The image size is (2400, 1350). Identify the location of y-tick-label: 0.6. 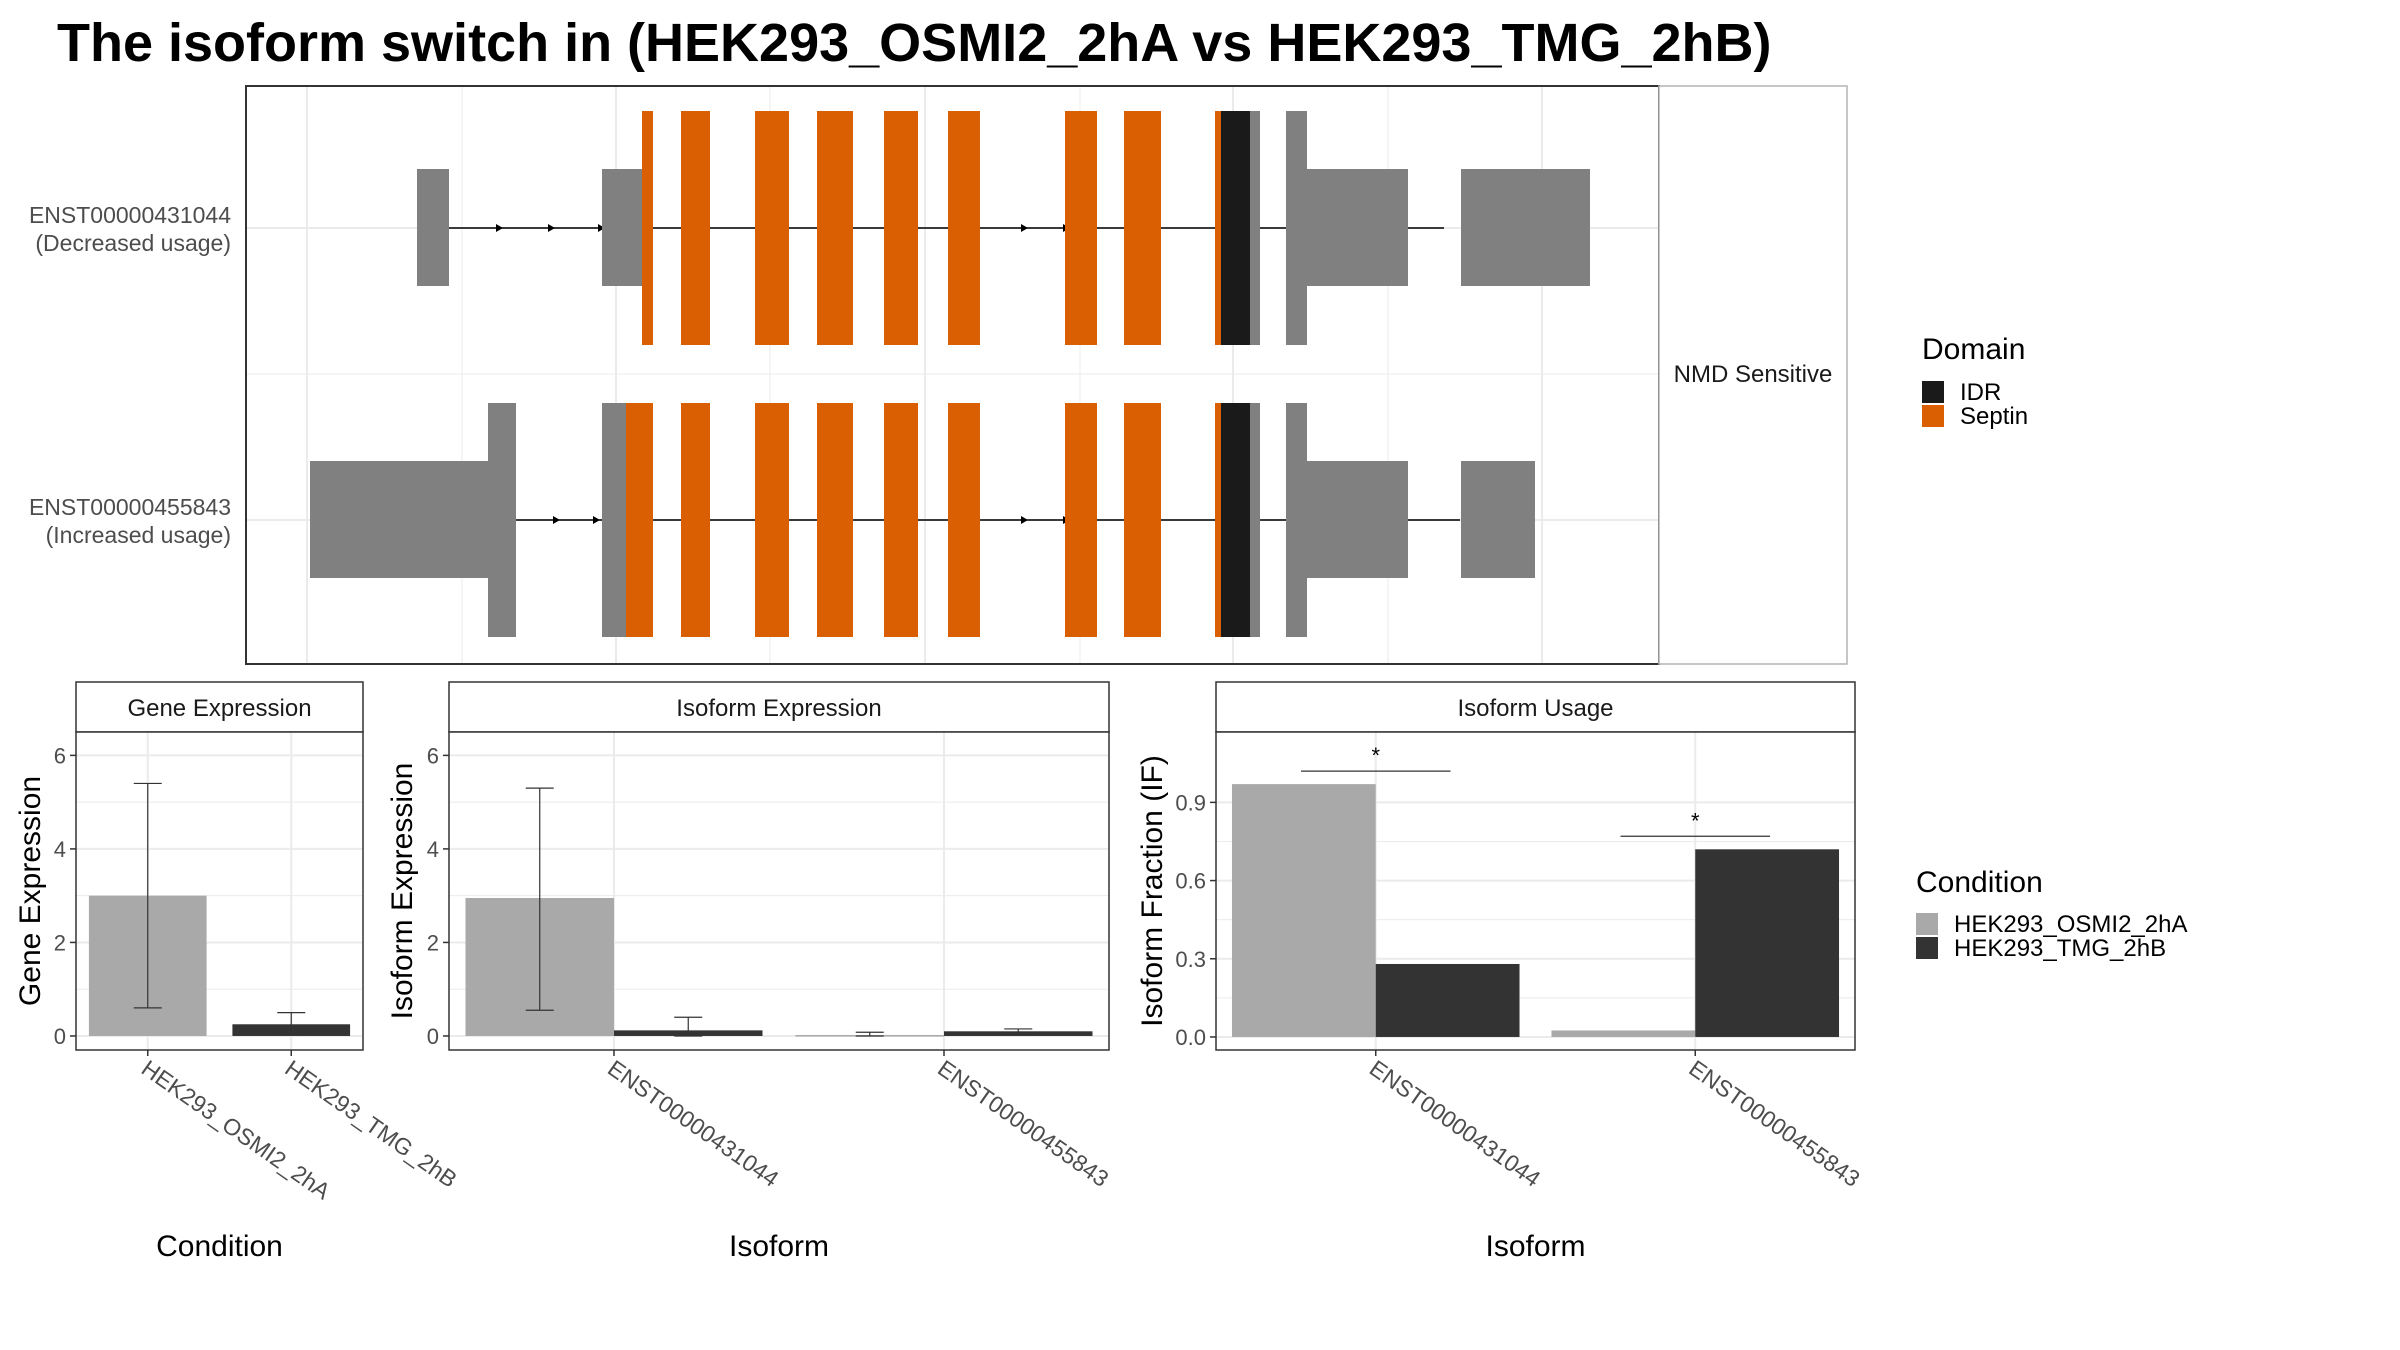
(1190, 881).